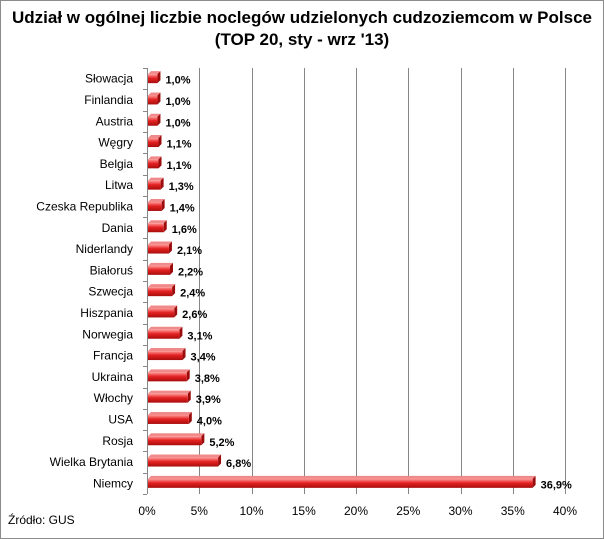 Image resolution: width=604 pixels, height=539 pixels. What do you see at coordinates (565, 511) in the screenshot?
I see `x-tick-label: 40%` at bounding box center [565, 511].